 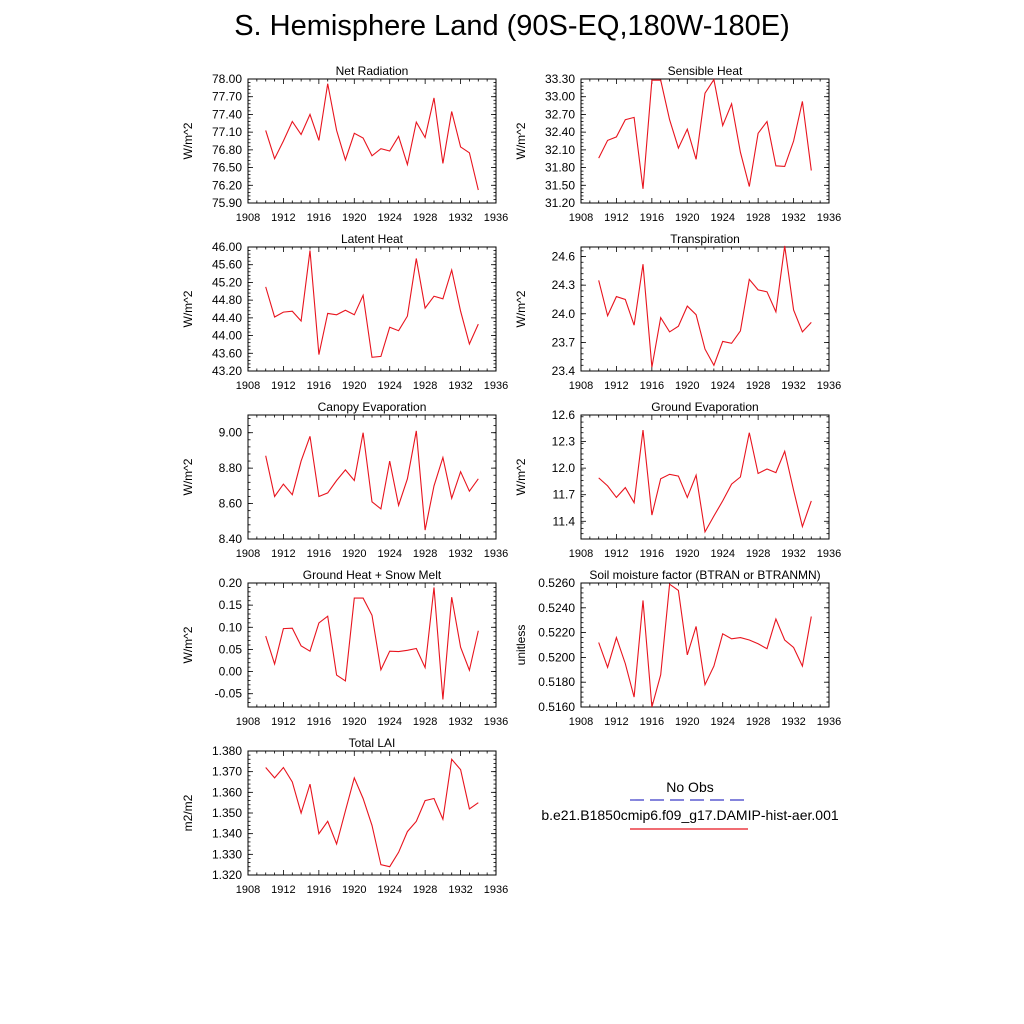 What do you see at coordinates (705, 71) in the screenshot?
I see `panel-title: Sensible Heat` at bounding box center [705, 71].